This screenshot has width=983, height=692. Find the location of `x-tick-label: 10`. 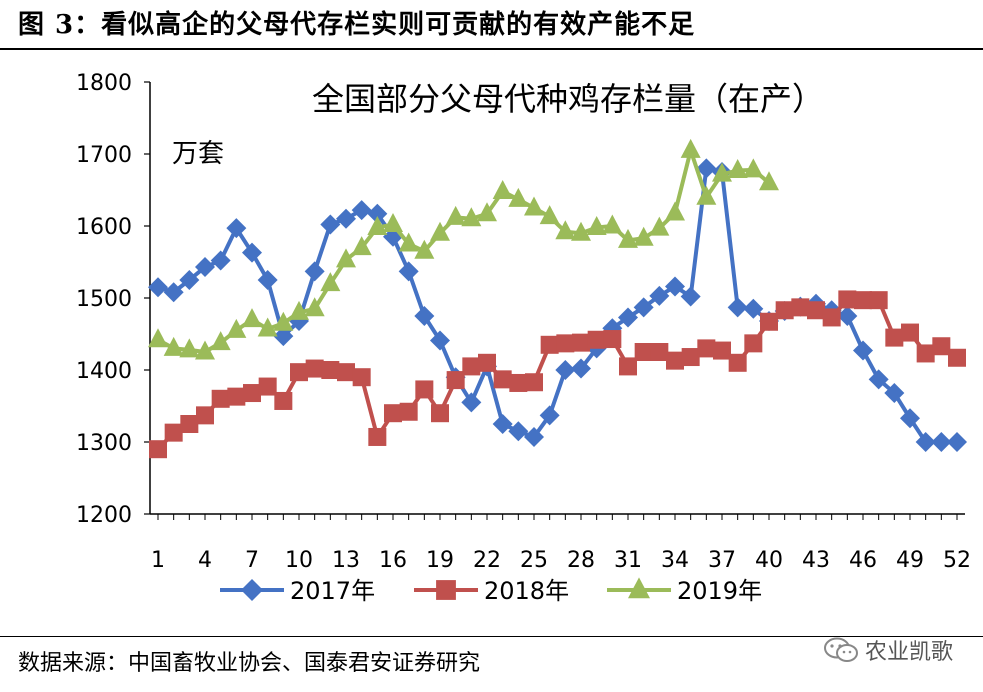

x-tick-label: 10 is located at coordinates (299, 560).